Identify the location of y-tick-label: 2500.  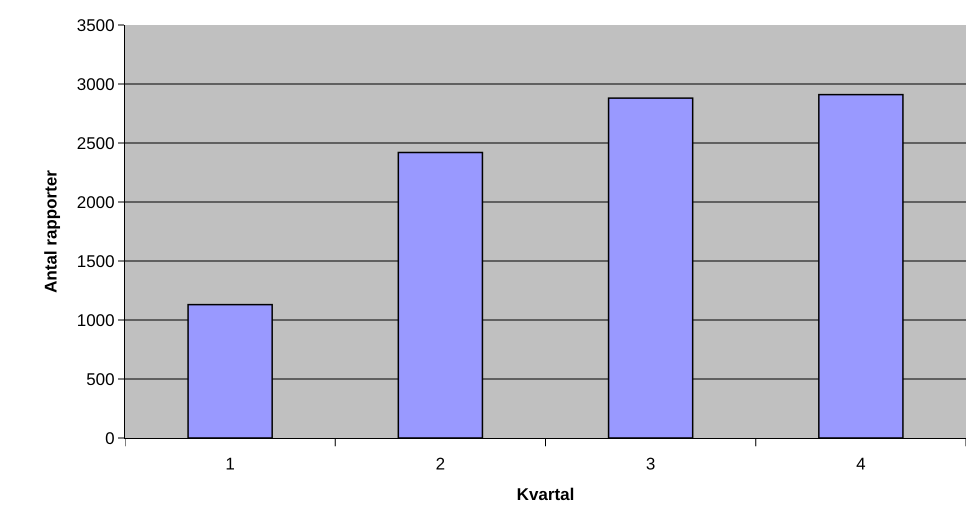
(95, 143).